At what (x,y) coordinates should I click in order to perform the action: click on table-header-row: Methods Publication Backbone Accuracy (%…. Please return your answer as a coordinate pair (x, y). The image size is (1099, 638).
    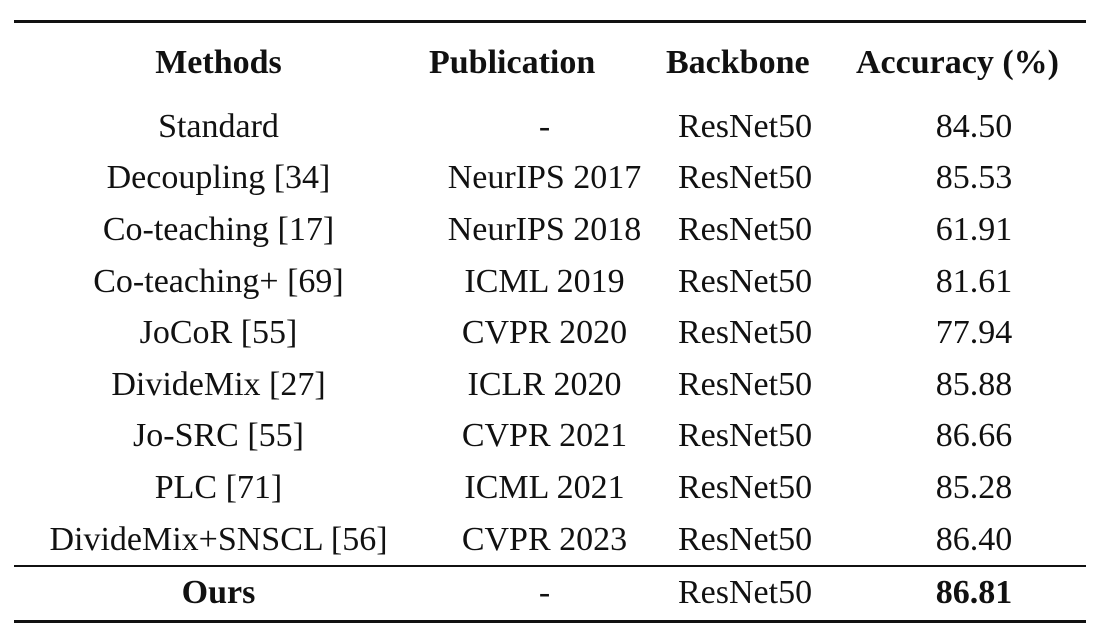
    Looking at the image, I should click on (550, 62).